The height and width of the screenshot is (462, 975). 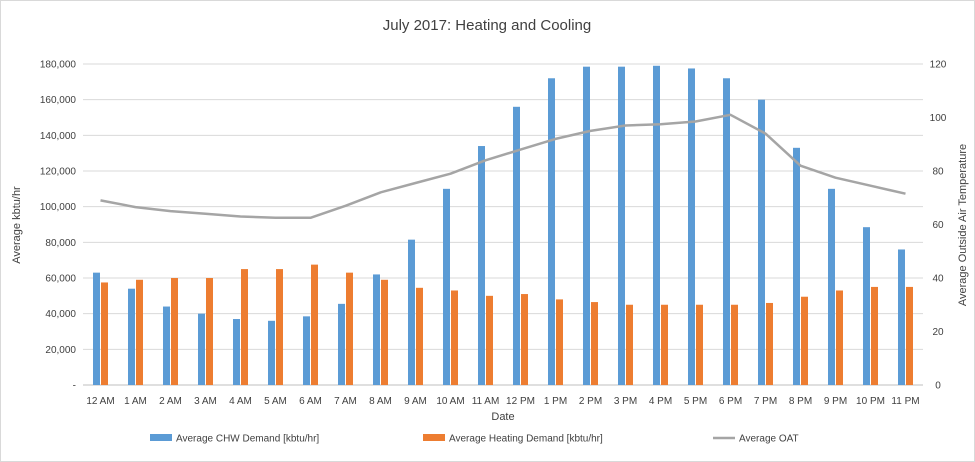 I want to click on y2-tick-label: 0, so click(x=938, y=386).